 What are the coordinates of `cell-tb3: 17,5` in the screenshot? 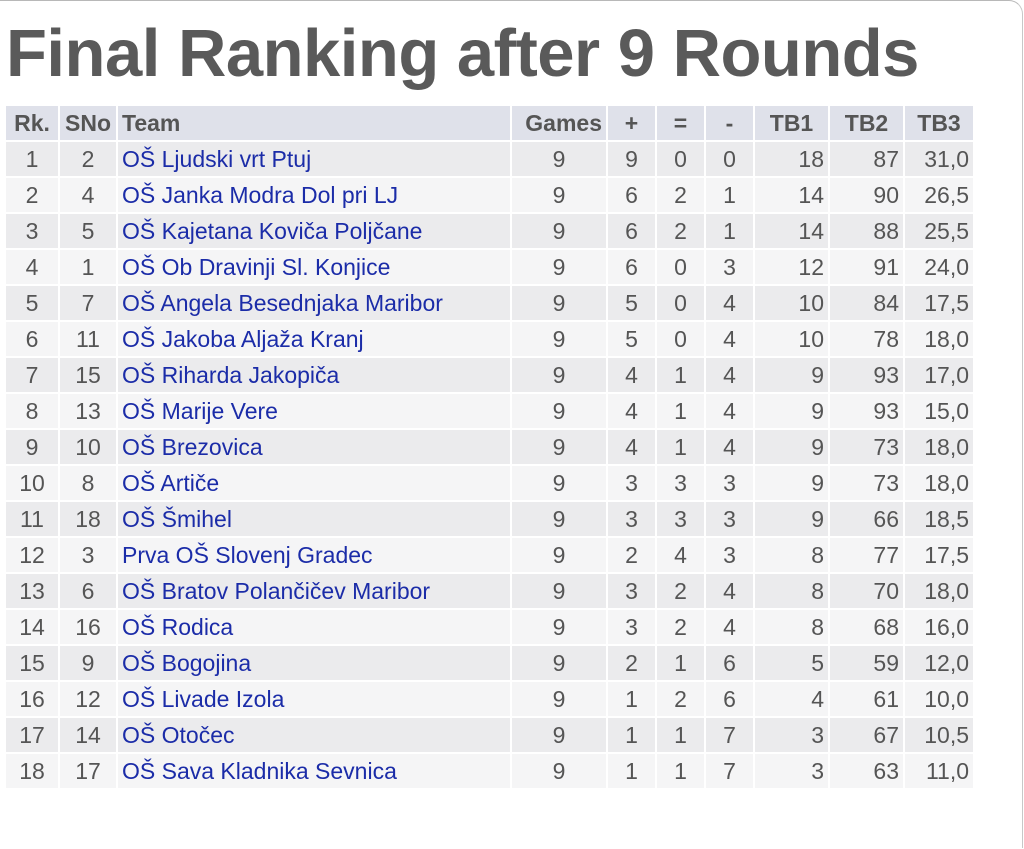 It's located at (939, 303).